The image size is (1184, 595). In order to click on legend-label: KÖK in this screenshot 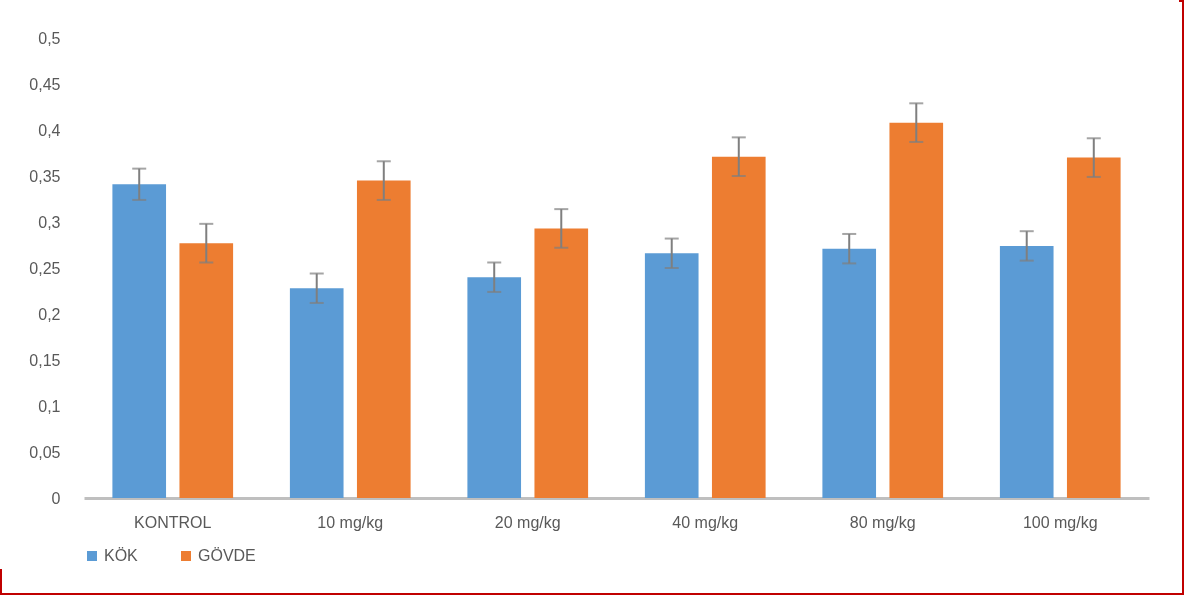, I will do `click(121, 555)`.